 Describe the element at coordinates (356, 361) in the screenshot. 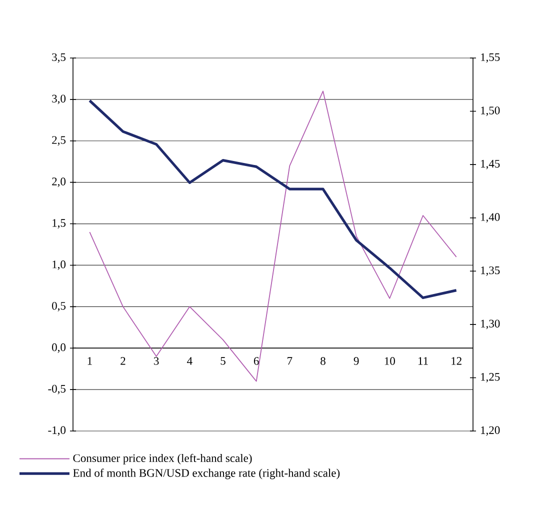

I see `x-tick-label: 9` at that location.